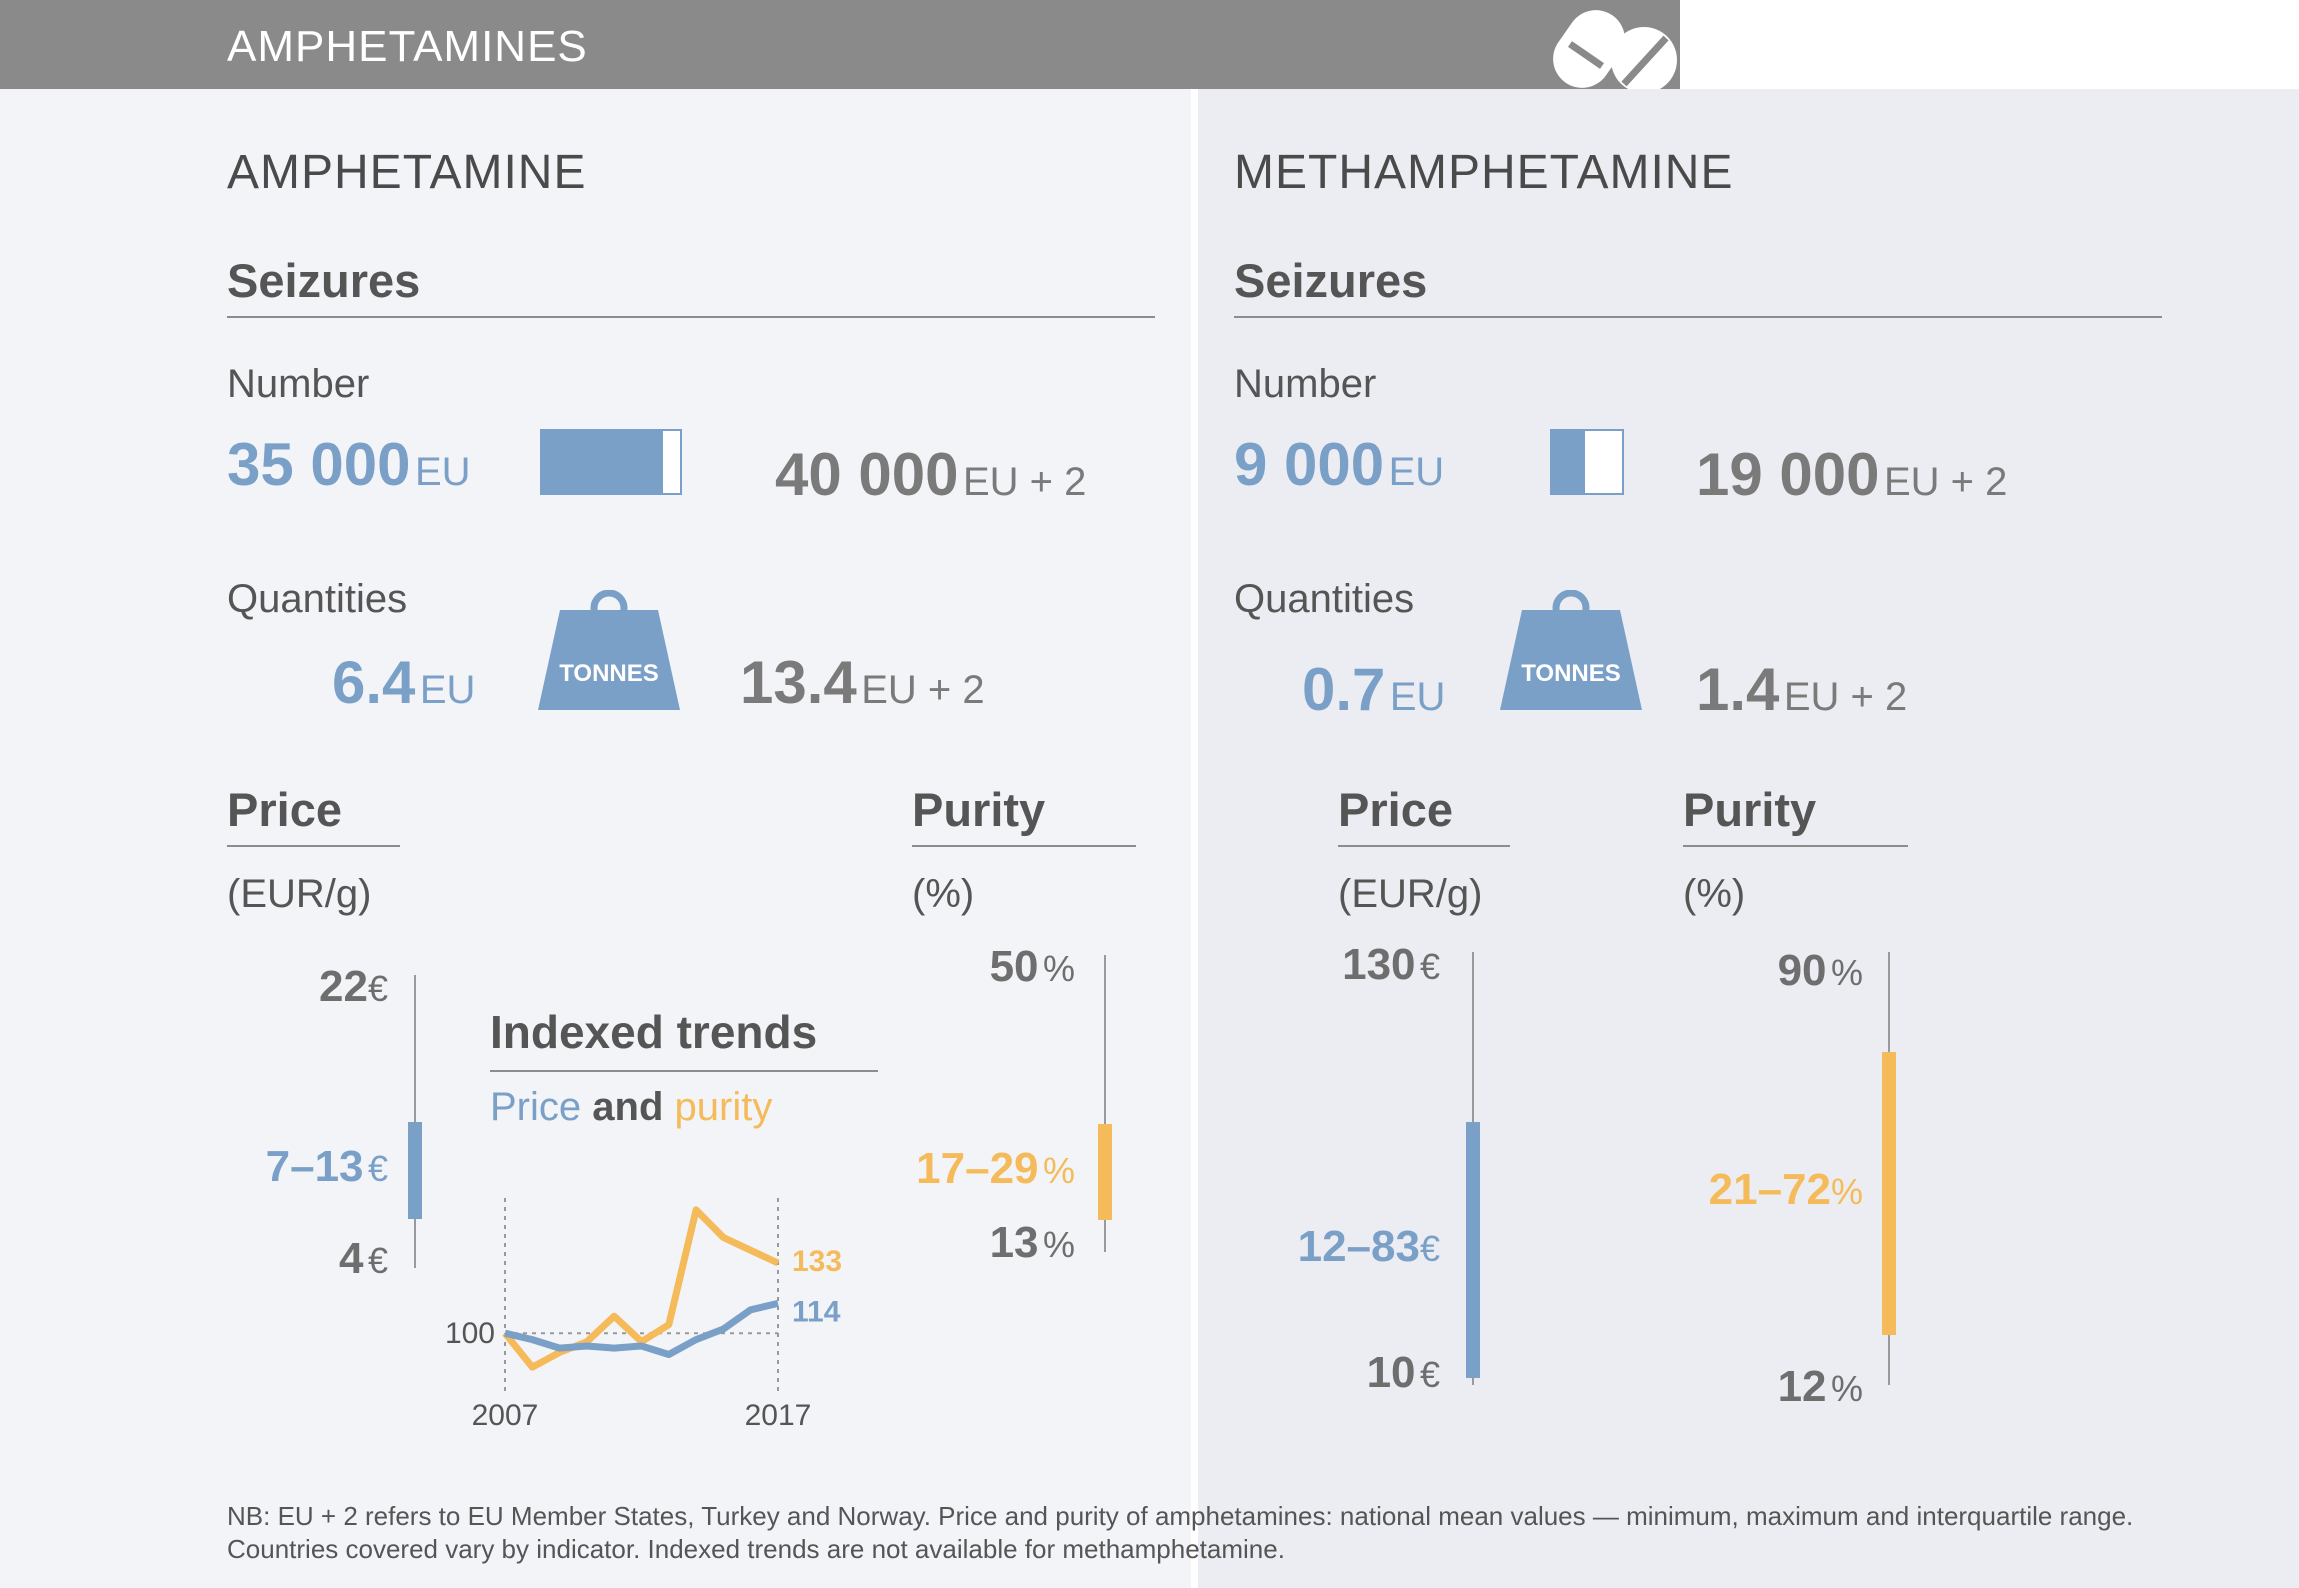 The height and width of the screenshot is (1588, 2299). Describe the element at coordinates (840, 44) in the screenshot. I see `header-banner: AMPHETAMINES` at that location.